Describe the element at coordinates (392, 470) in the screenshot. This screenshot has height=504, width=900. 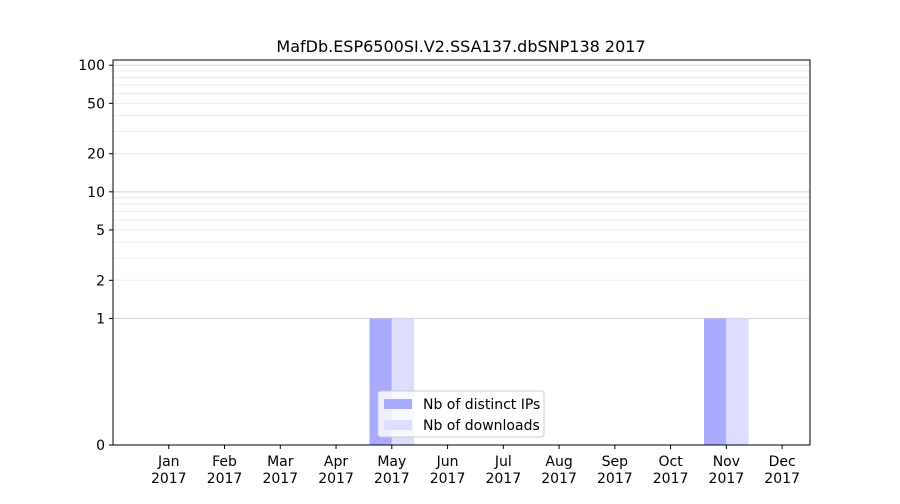
I see `x-tick-label: May 2017` at that location.